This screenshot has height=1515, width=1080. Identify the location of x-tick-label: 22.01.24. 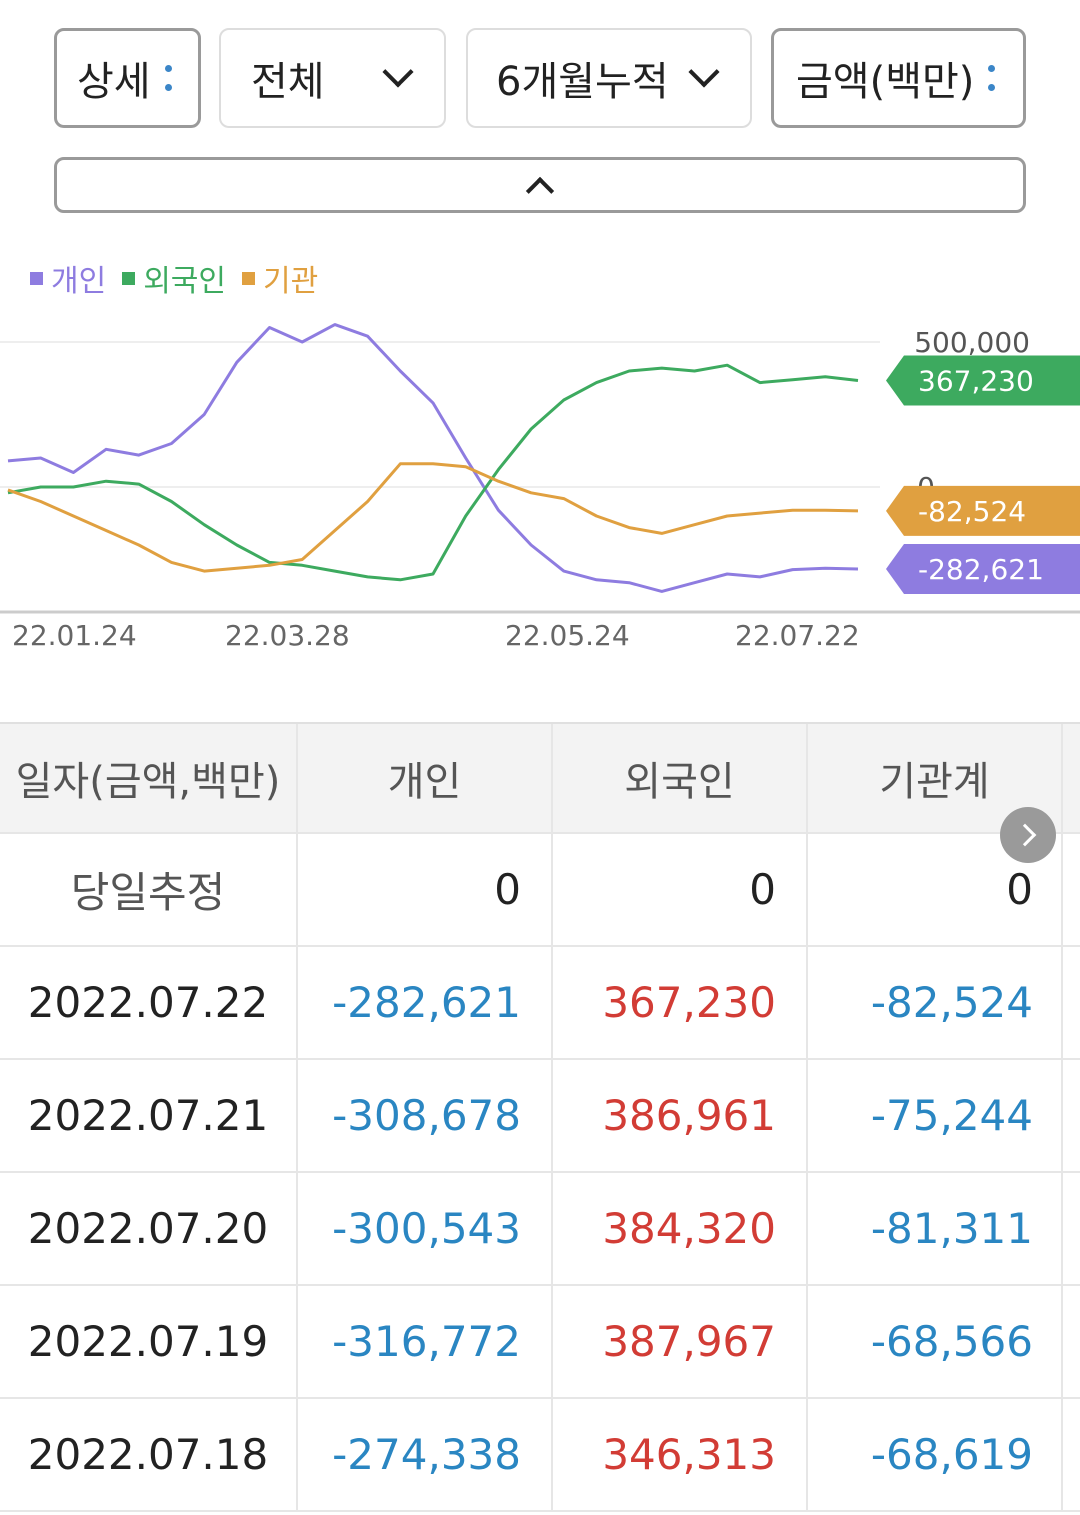
(74, 635).